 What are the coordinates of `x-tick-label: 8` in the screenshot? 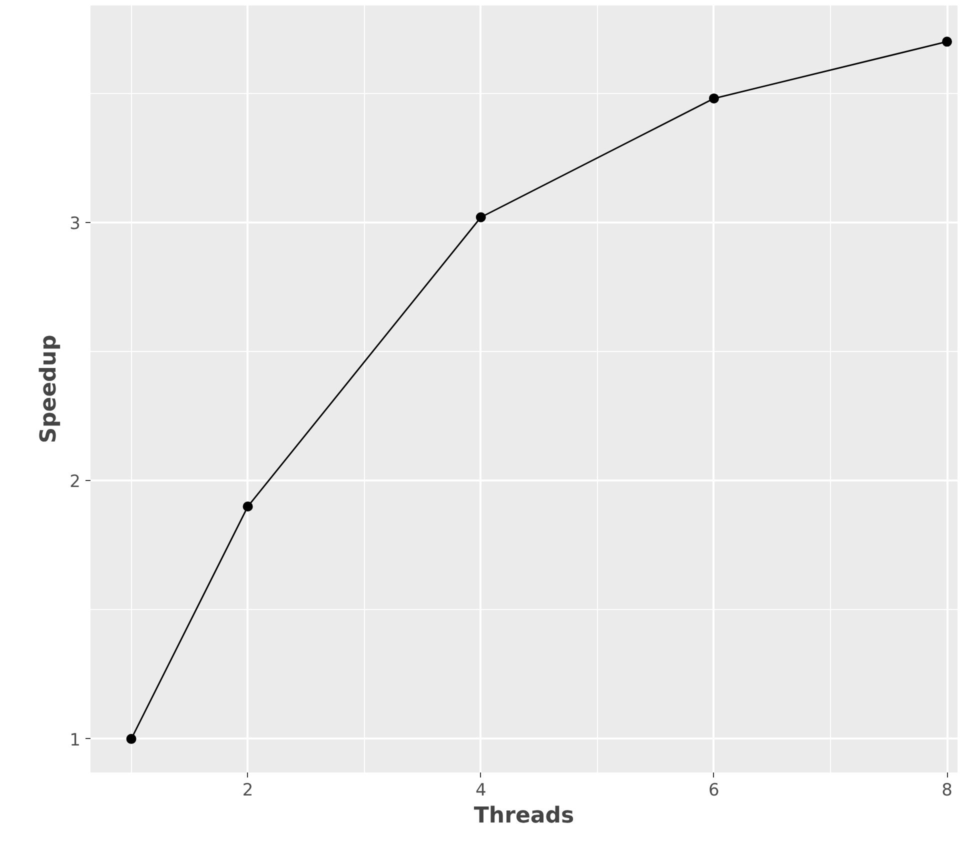 It's located at (947, 790).